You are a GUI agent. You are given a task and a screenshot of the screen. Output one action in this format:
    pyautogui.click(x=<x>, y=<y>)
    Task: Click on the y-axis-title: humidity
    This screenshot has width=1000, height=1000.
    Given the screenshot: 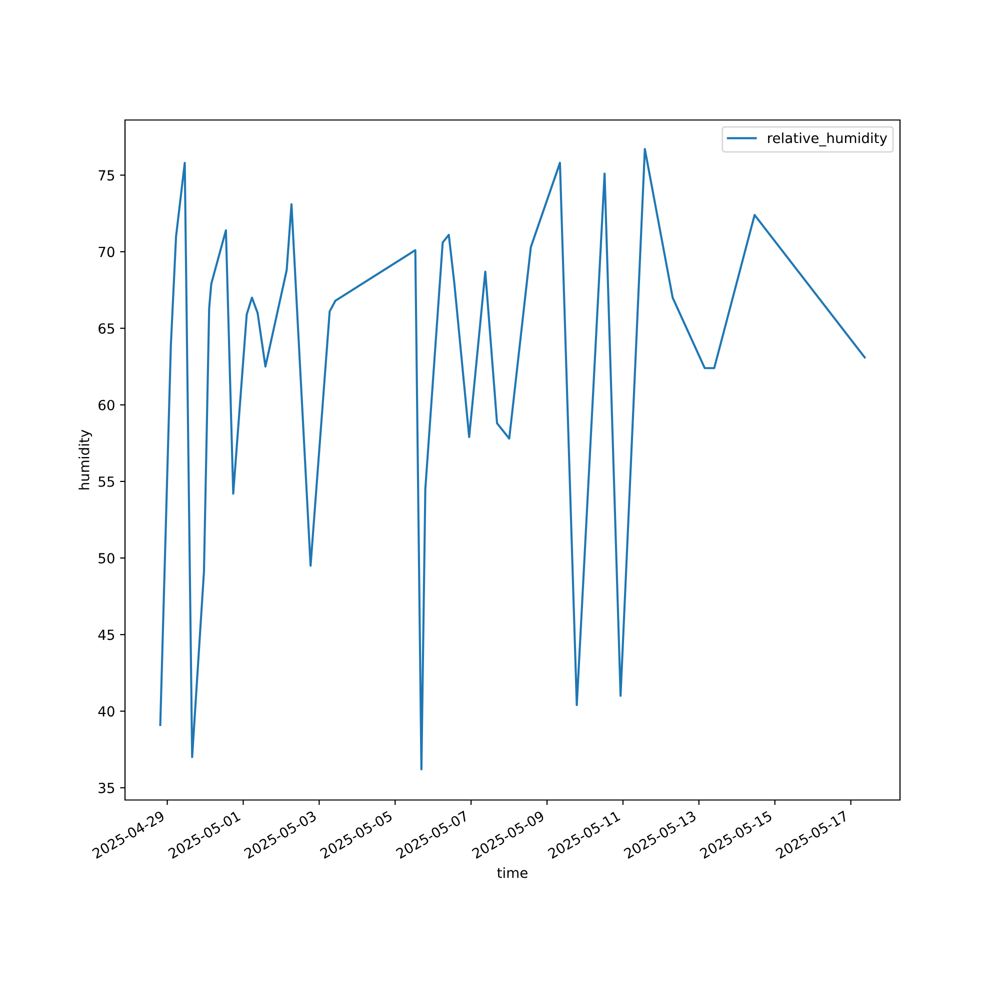 What is the action you would take?
    pyautogui.click(x=85, y=460)
    